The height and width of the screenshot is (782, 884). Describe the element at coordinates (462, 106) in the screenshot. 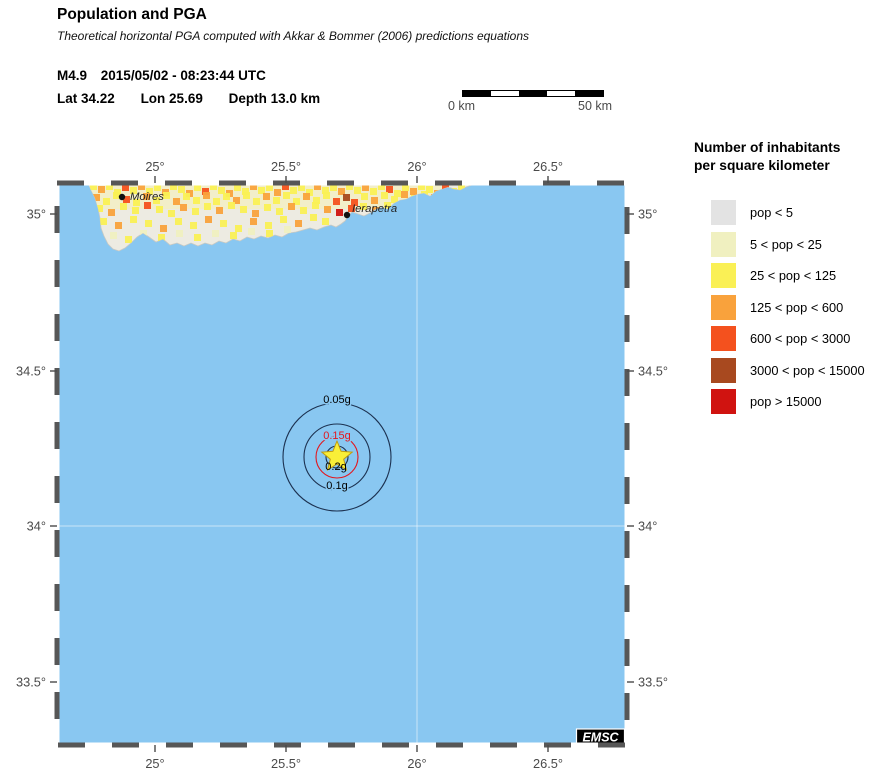

I see `scale-bar-start-label: 0 km` at that location.